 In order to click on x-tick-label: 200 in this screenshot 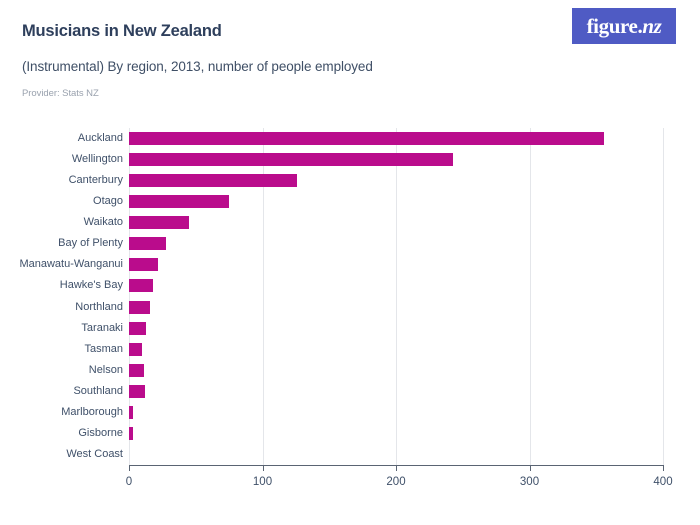, I will do `click(396, 482)`.